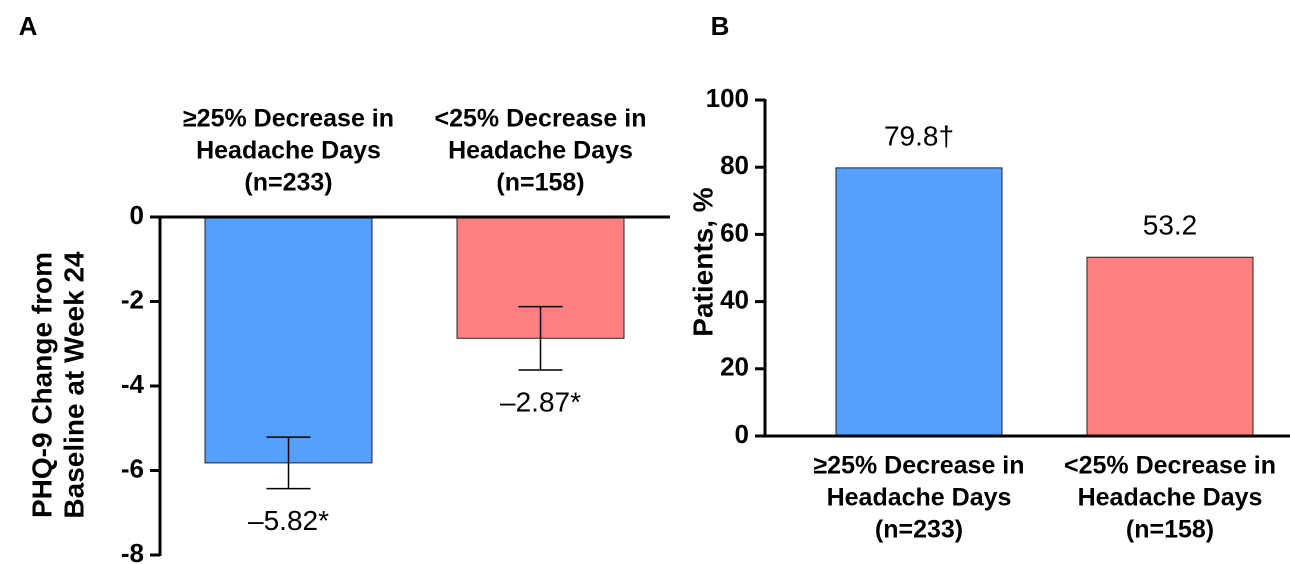  Describe the element at coordinates (132, 299) in the screenshot. I see `y-tick-label: -2` at that location.